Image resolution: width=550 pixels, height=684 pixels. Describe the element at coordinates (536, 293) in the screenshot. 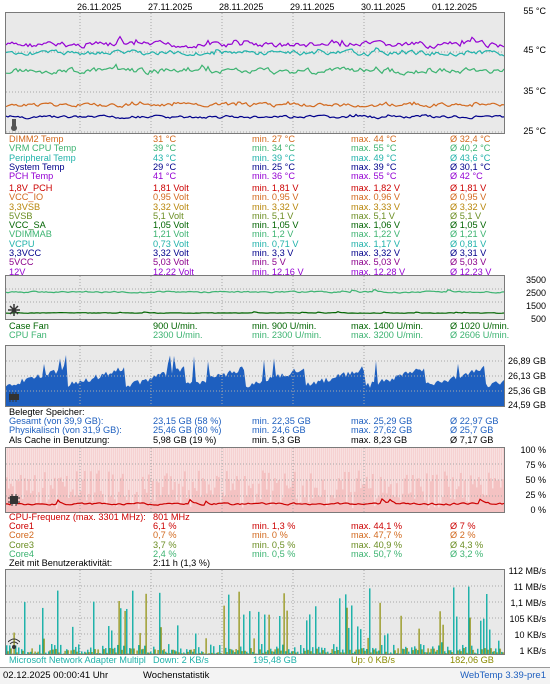

I see `fan-axis-label: 2500` at that location.